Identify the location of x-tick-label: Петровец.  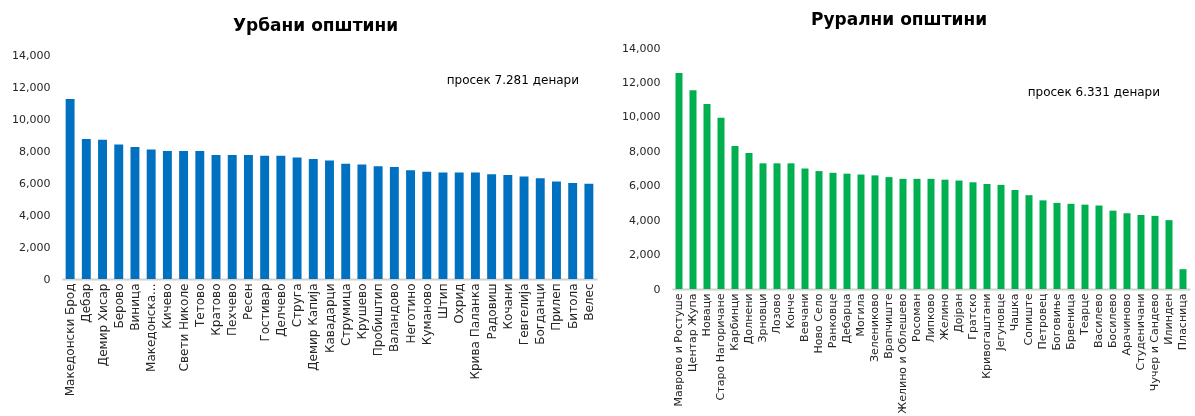
(1042, 321).